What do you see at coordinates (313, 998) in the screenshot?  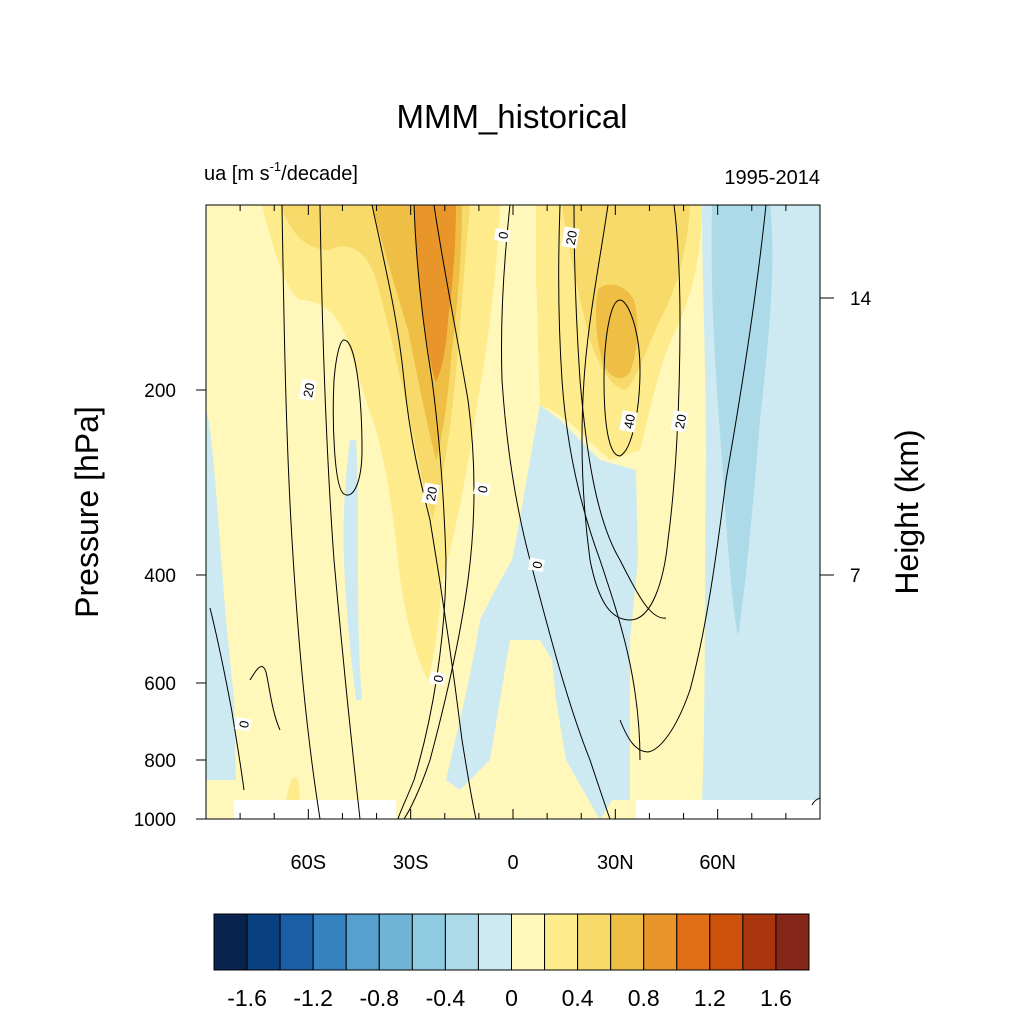 I see `colorbar-label: -1.2` at bounding box center [313, 998].